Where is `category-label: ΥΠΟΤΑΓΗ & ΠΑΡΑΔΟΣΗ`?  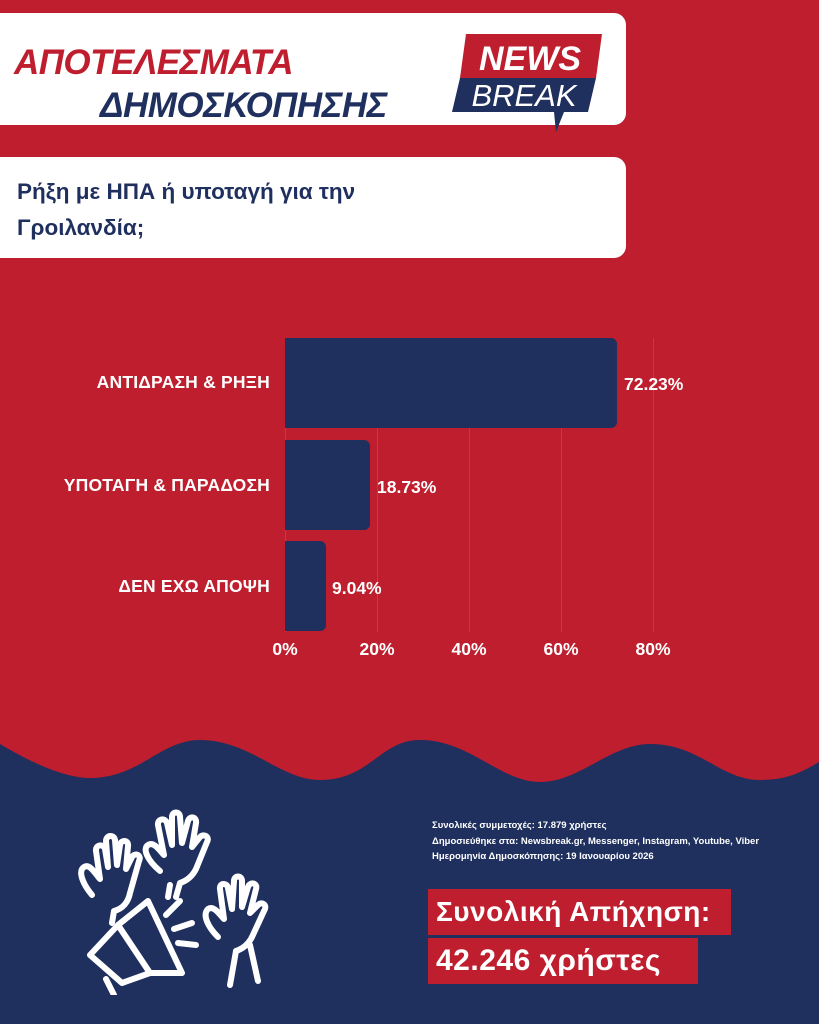 category-label: ΥΠΟΤΑΓΗ & ΠΑΡΑΔΟΣΗ is located at coordinates (166, 485).